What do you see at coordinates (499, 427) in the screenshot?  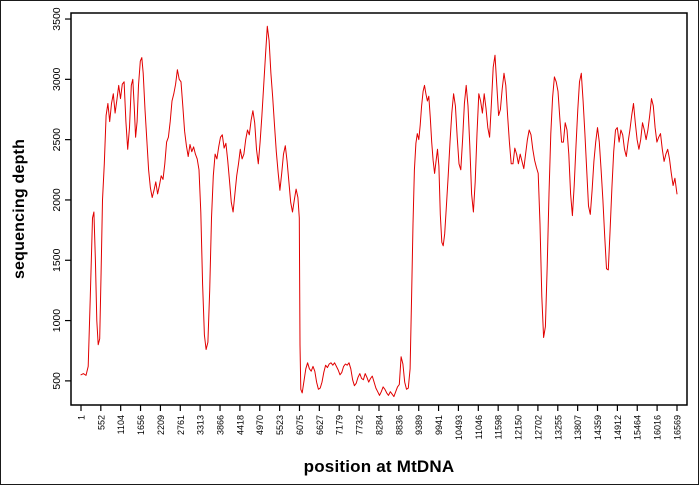 I see `x-tick-label: 11598` at bounding box center [499, 427].